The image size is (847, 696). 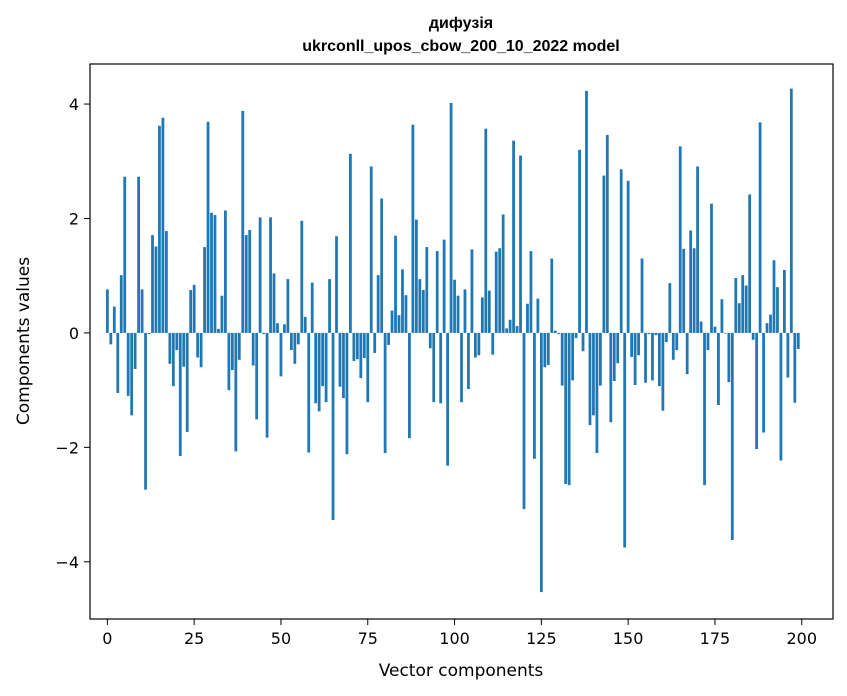 What do you see at coordinates (281, 638) in the screenshot?
I see `x-tick-label: 50` at bounding box center [281, 638].